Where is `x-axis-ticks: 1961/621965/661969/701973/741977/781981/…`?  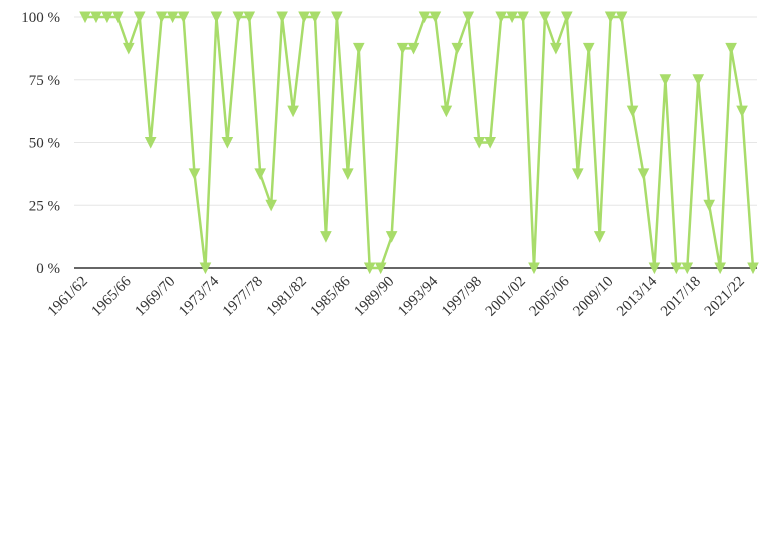
x-axis-ticks: 1961/621965/661969/701973/741977/781981/… is located at coordinates (396, 296).